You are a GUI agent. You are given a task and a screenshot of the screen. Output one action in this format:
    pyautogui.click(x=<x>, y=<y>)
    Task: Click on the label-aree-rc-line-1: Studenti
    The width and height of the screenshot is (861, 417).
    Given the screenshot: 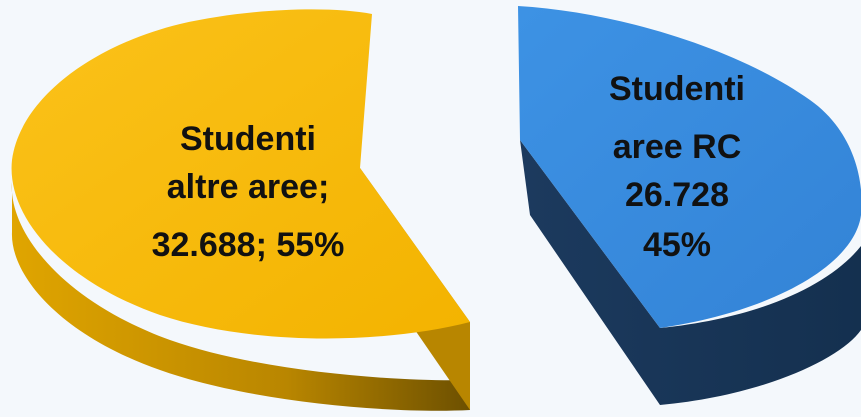 What is the action you would take?
    pyautogui.click(x=677, y=89)
    